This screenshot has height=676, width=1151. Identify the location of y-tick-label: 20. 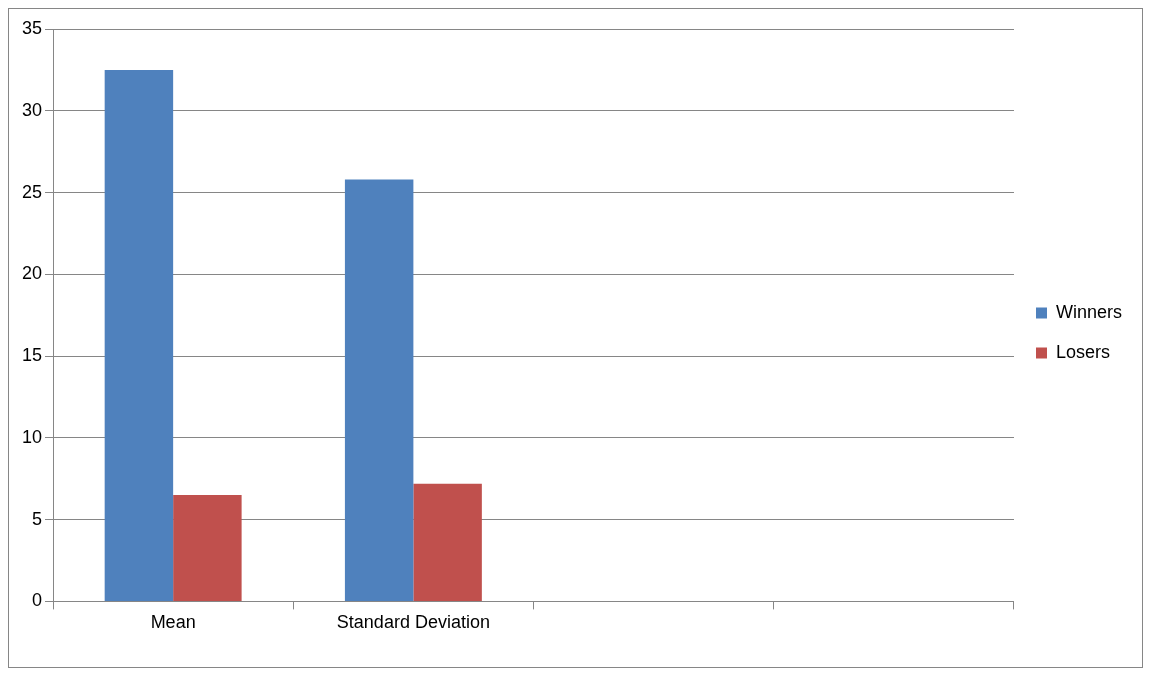
(32, 273).